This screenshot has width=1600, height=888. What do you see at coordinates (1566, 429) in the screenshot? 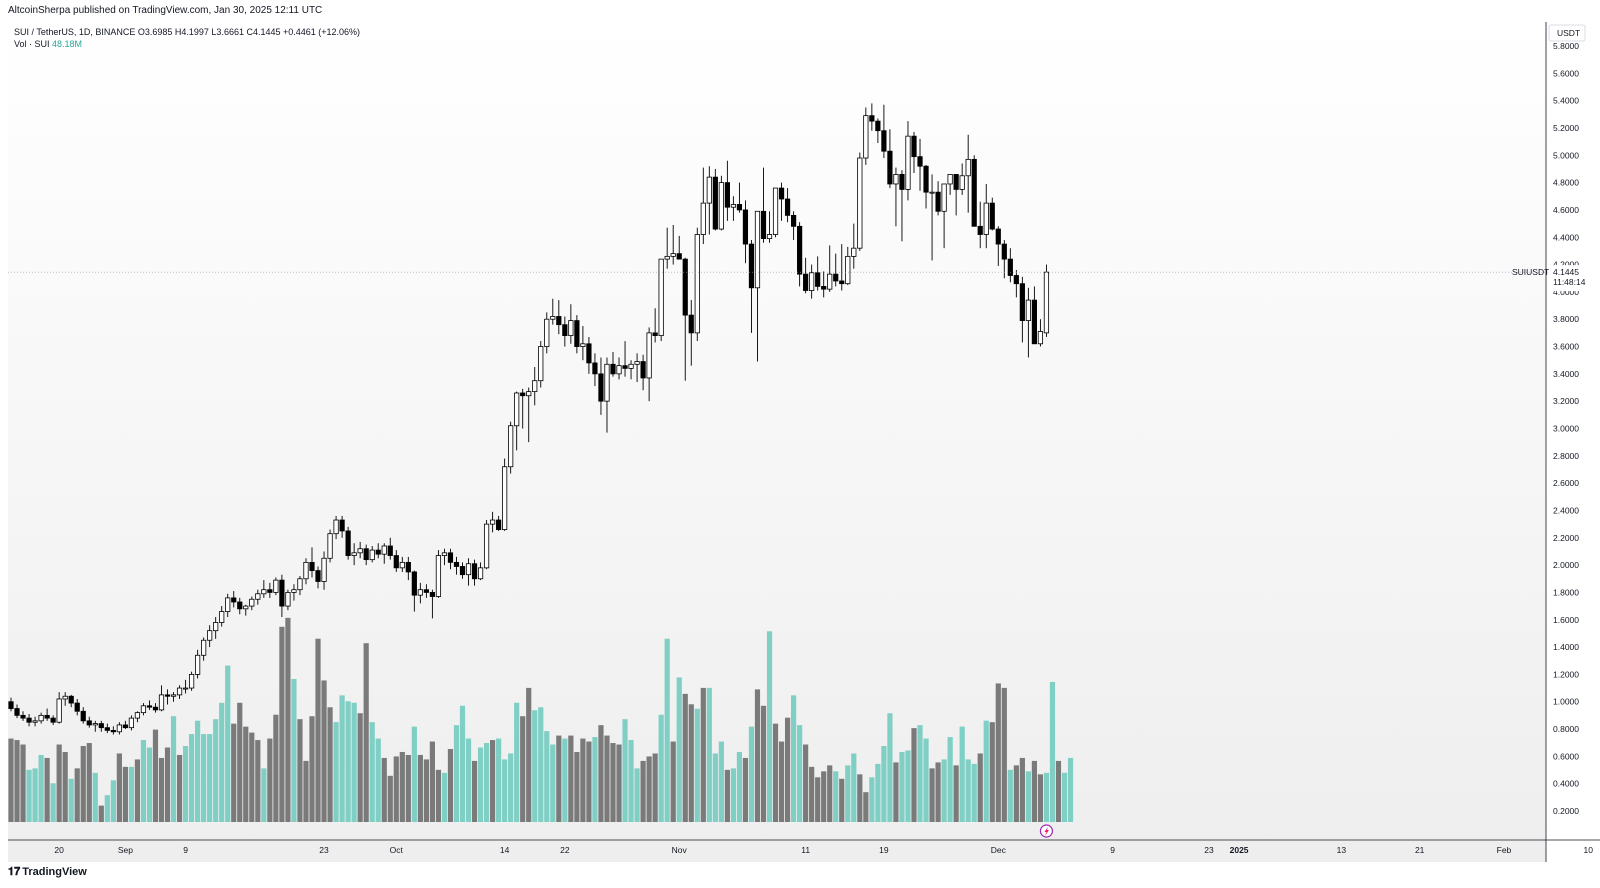
I see `price-tick-label: 3.0000` at bounding box center [1566, 429].